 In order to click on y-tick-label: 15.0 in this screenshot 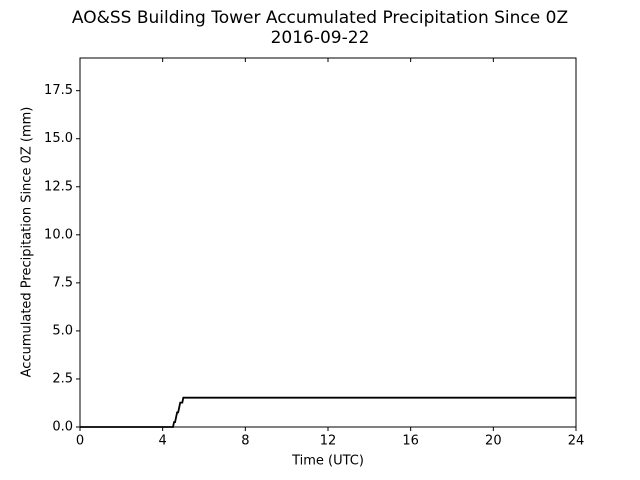, I will do `click(58, 138)`.